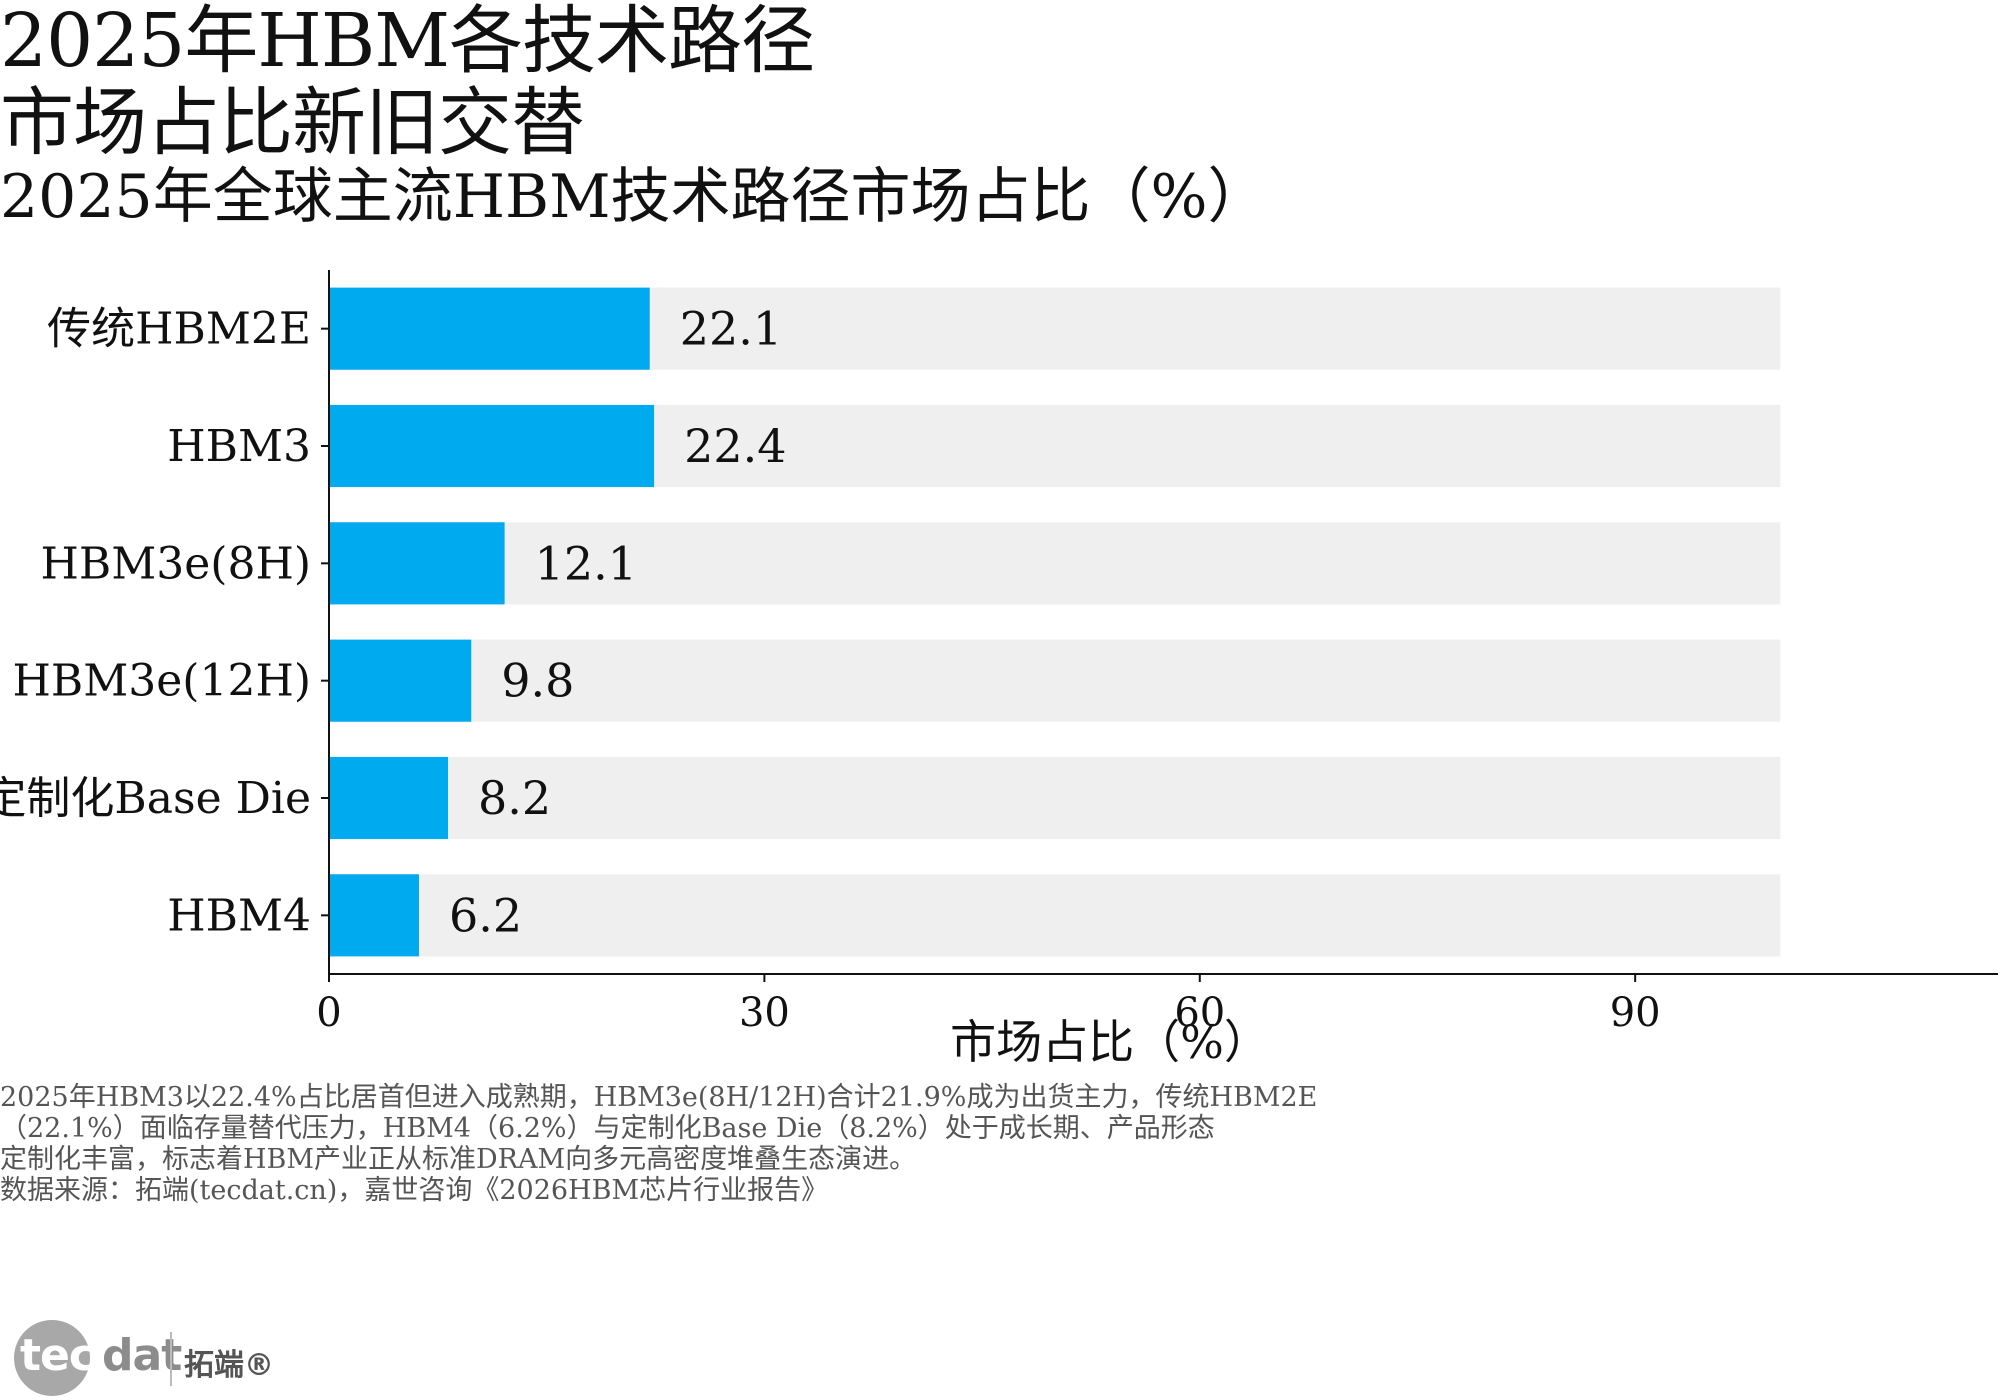 The image size is (2000, 1400). I want to click on value-label: 12.1, so click(586, 563).